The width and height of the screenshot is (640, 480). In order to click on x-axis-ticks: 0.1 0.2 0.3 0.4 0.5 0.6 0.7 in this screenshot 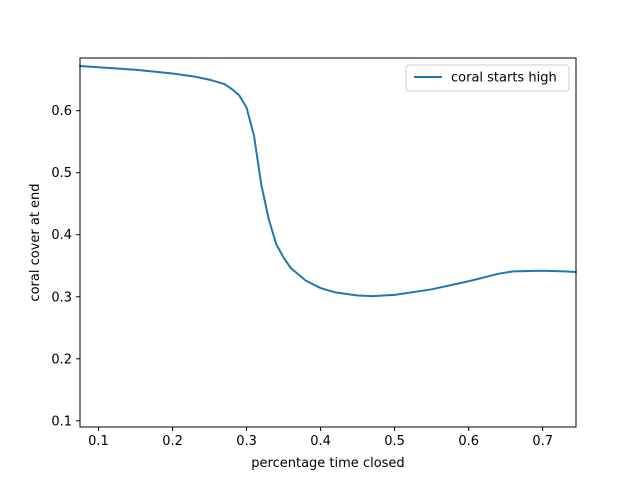, I will do `click(320, 438)`.